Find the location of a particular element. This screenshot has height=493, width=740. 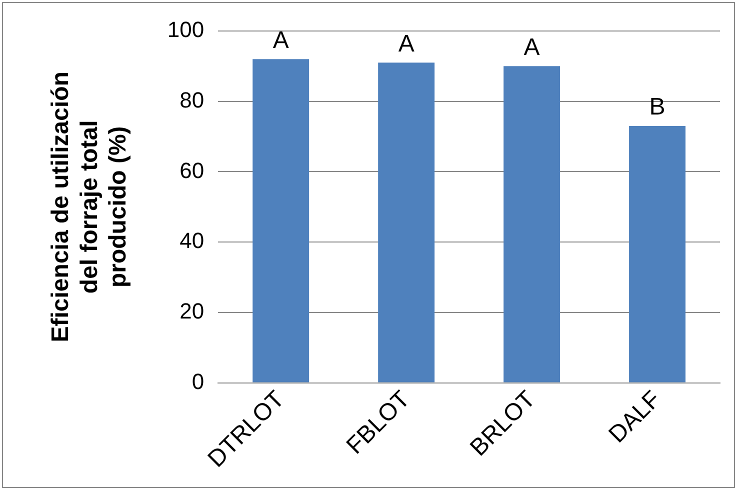

y-tick-label: 20 is located at coordinates (192, 311).